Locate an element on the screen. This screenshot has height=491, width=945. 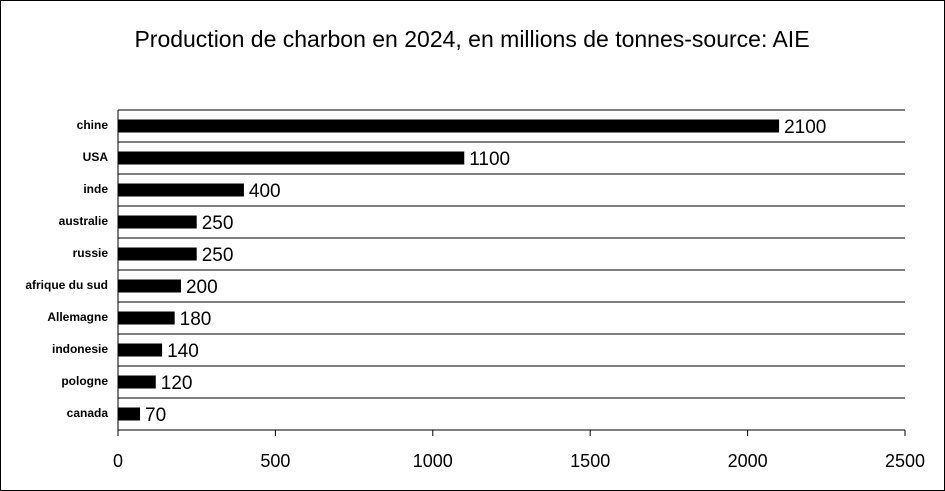
y-tick-label: canada is located at coordinates (88, 413).